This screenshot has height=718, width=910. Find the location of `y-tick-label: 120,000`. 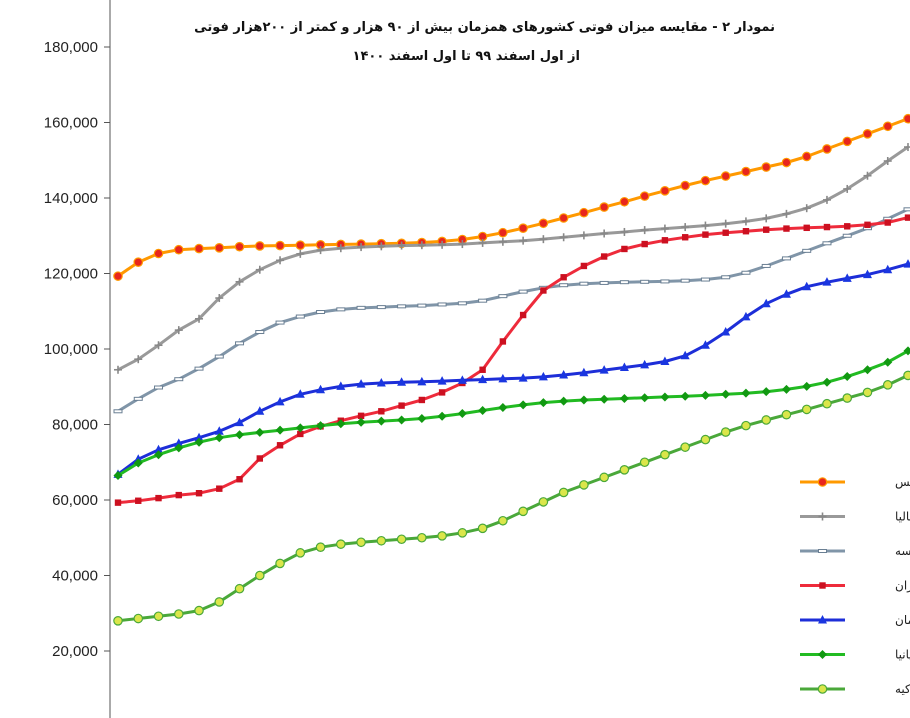

y-tick-label: 120,000 is located at coordinates (71, 274).